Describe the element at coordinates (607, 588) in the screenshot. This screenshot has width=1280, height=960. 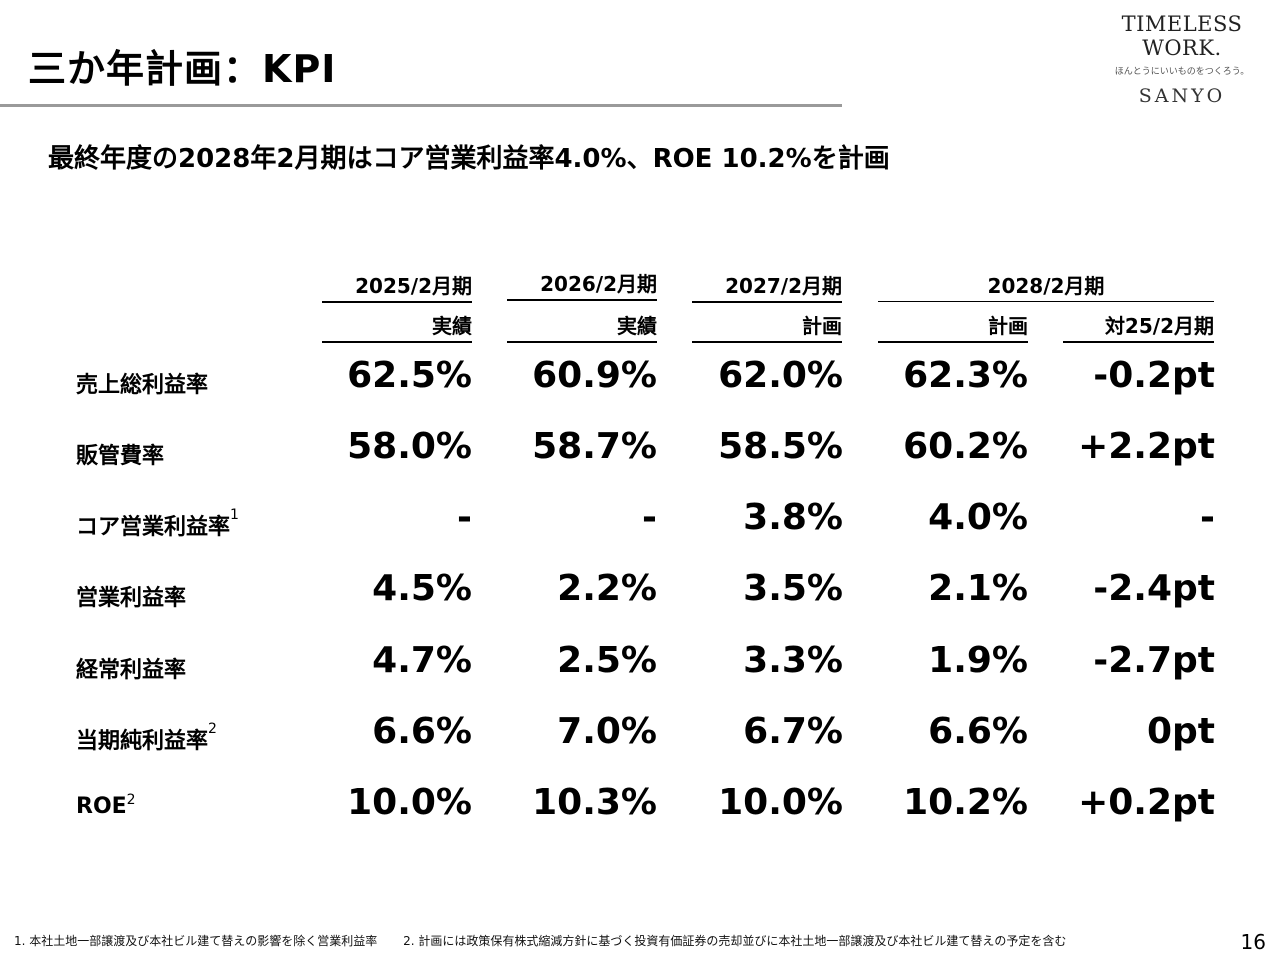
I see `cell-value: 2.2%` at that location.